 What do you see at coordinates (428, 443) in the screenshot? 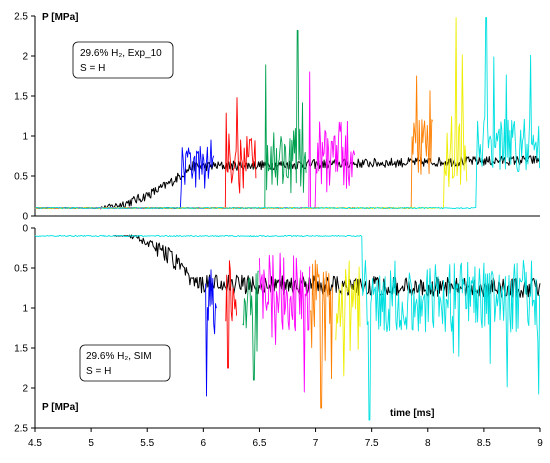
I see `x-tick-label: 8` at bounding box center [428, 443].